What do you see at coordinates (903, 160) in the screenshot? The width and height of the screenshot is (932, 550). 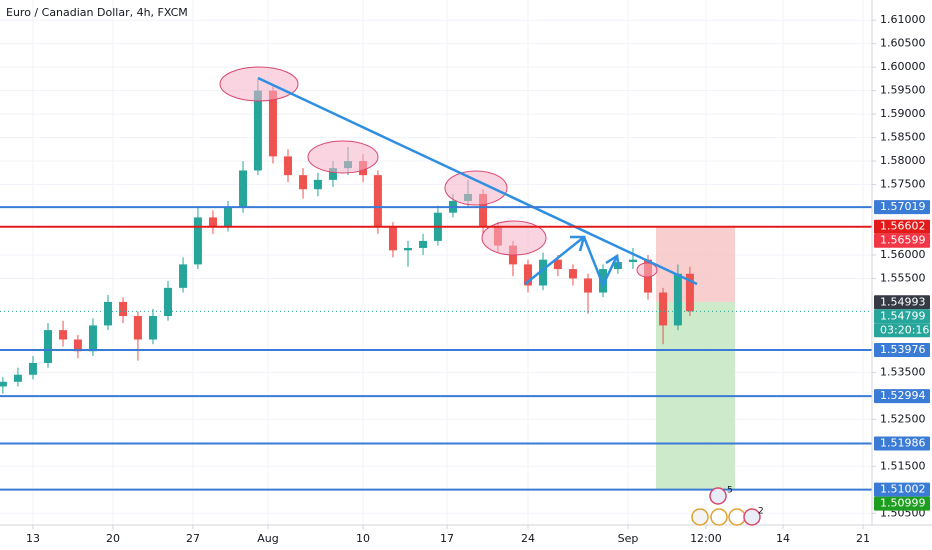 I see `y-tick-label: 1.58000` at bounding box center [903, 160].